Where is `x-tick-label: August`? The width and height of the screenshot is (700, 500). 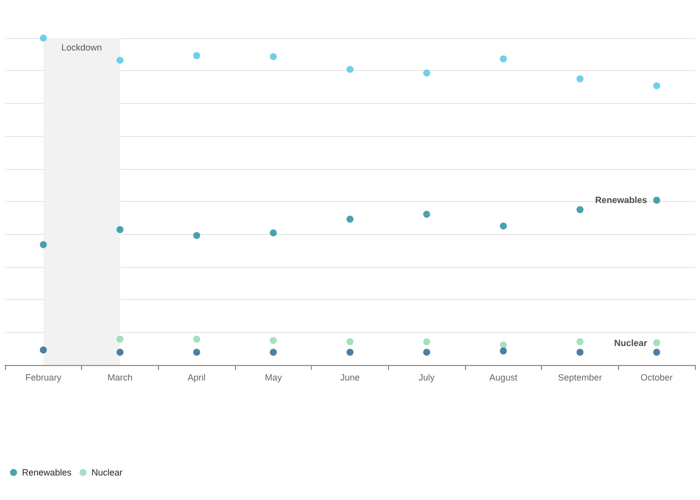 x-tick-label: August is located at coordinates (503, 377).